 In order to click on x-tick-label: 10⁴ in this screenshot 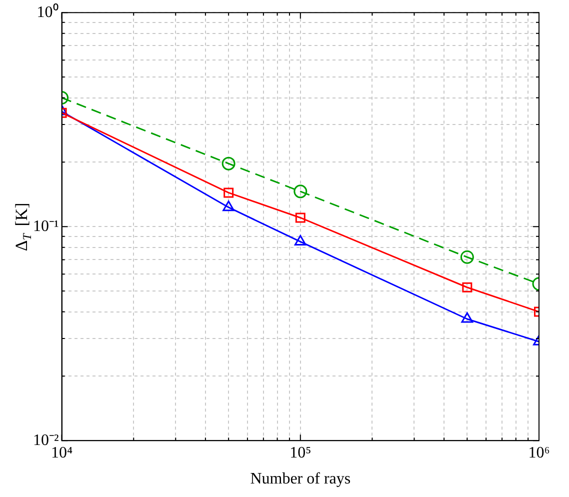, I will do `click(62, 453)`.